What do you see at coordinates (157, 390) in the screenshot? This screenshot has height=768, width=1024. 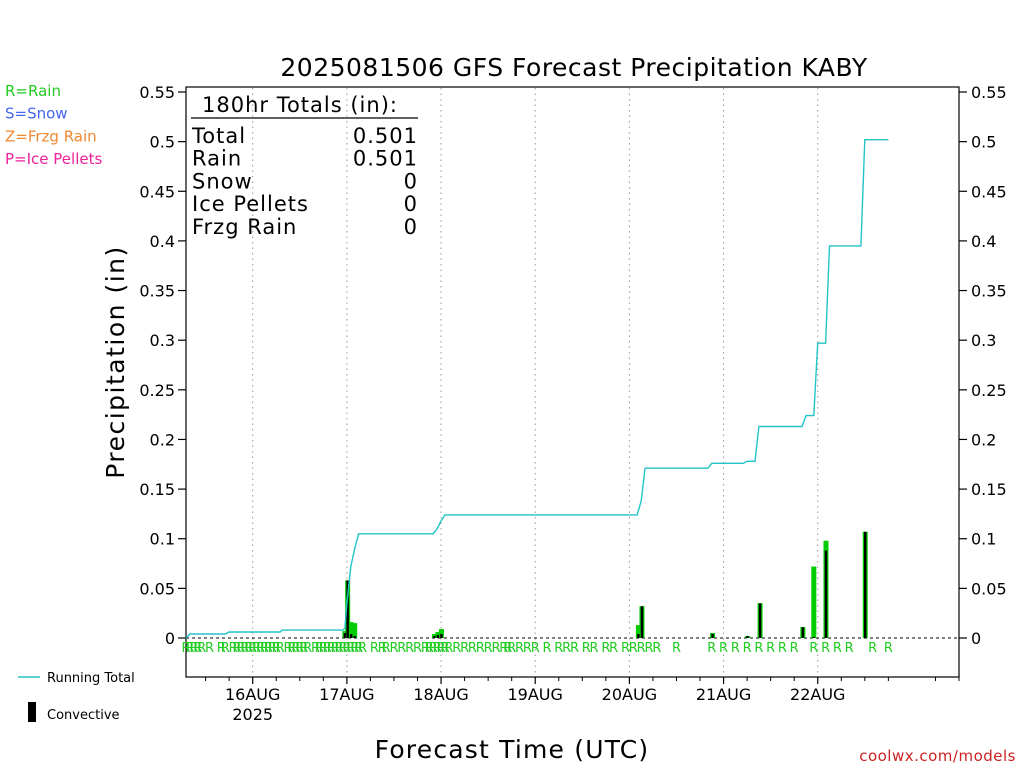 I see `y-tick-label-left: 0.25` at bounding box center [157, 390].